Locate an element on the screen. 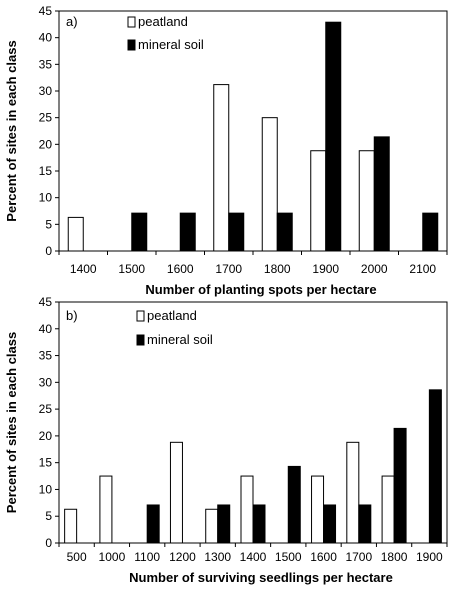 This screenshot has height=591, width=456. x-tick-label: 1100 is located at coordinates (147, 557).